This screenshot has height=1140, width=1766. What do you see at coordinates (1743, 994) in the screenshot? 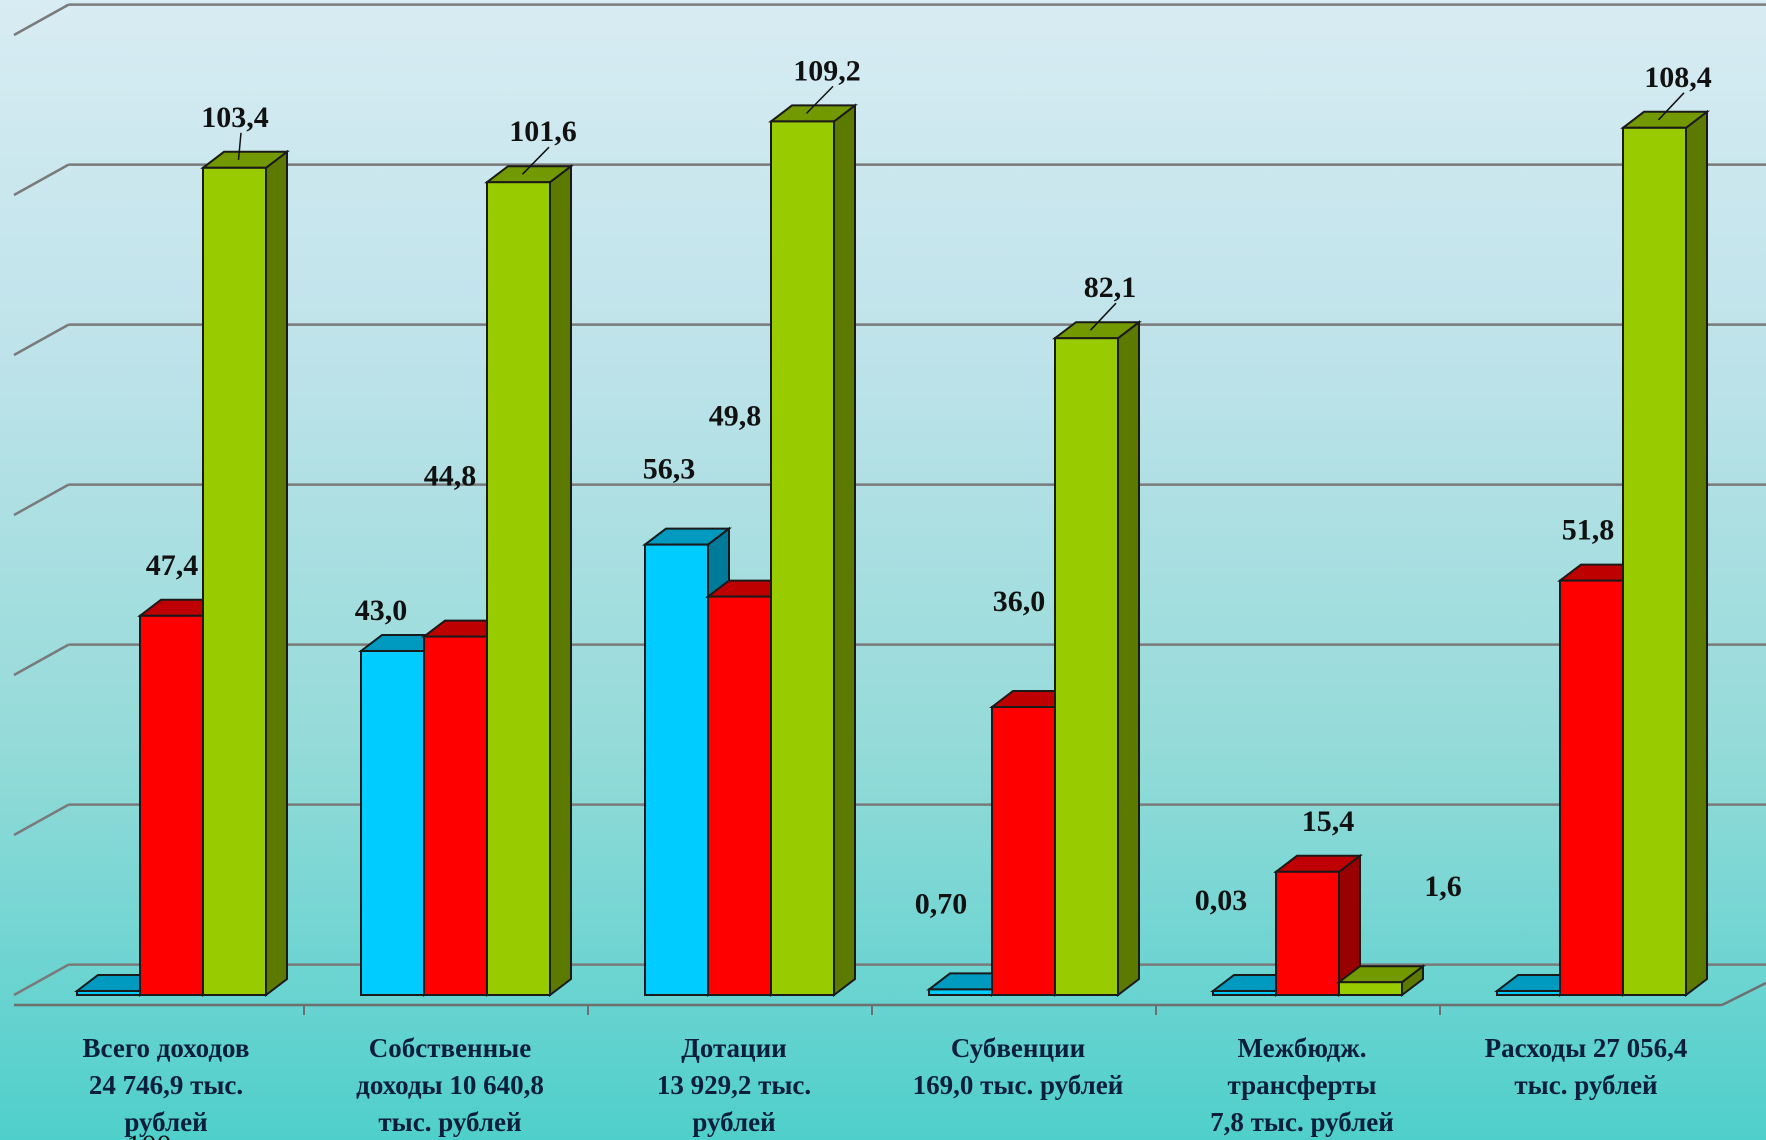
I see `floor-edge-side` at bounding box center [1743, 994].